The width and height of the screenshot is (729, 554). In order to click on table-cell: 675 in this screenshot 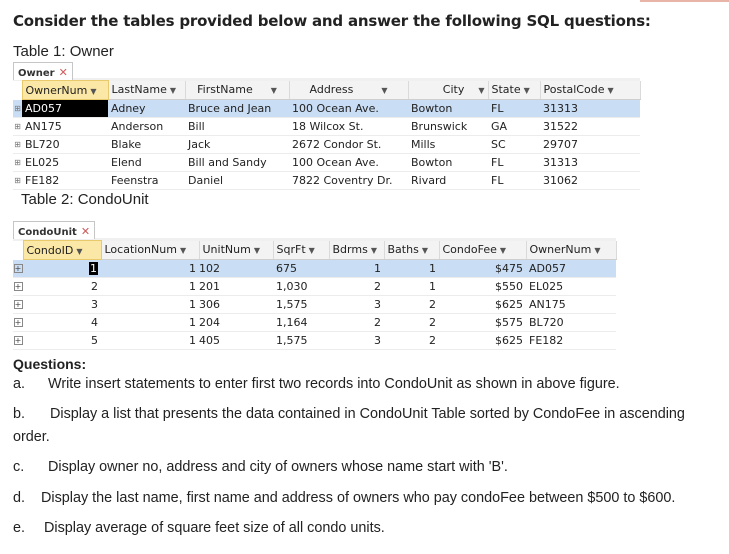, I will do `click(301, 268)`.